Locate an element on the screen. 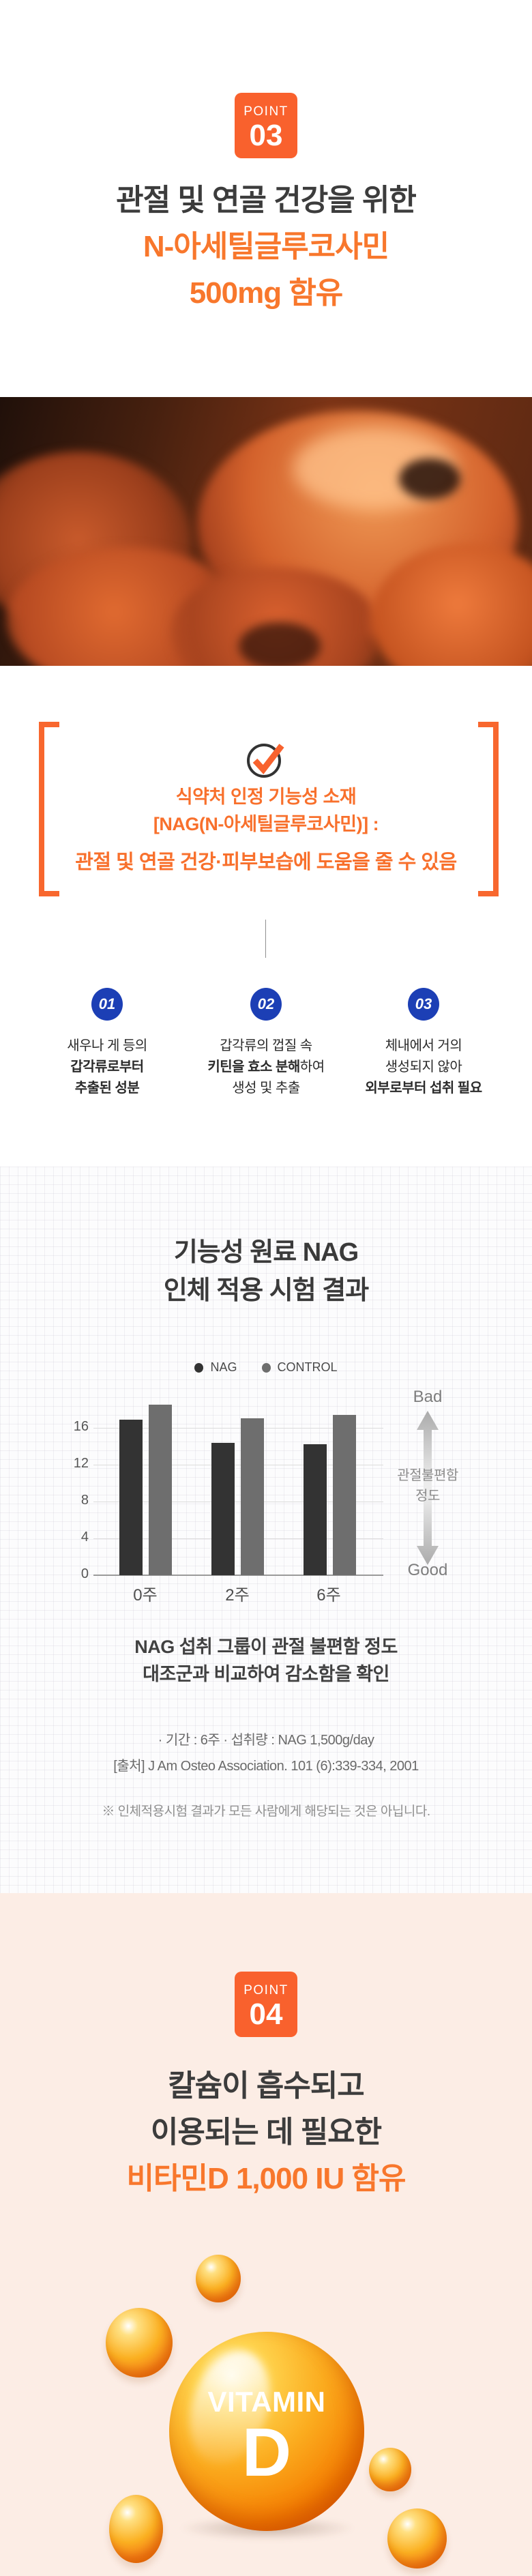  point-03-badge: POINT 03 is located at coordinates (266, 125).